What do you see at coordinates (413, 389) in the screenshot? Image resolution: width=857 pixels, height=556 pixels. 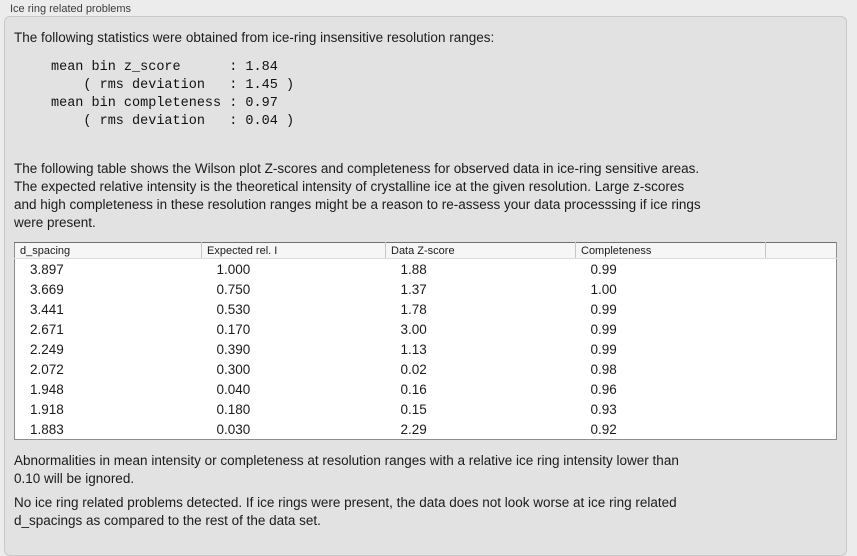 I see `table-cell: 0.16` at bounding box center [413, 389].